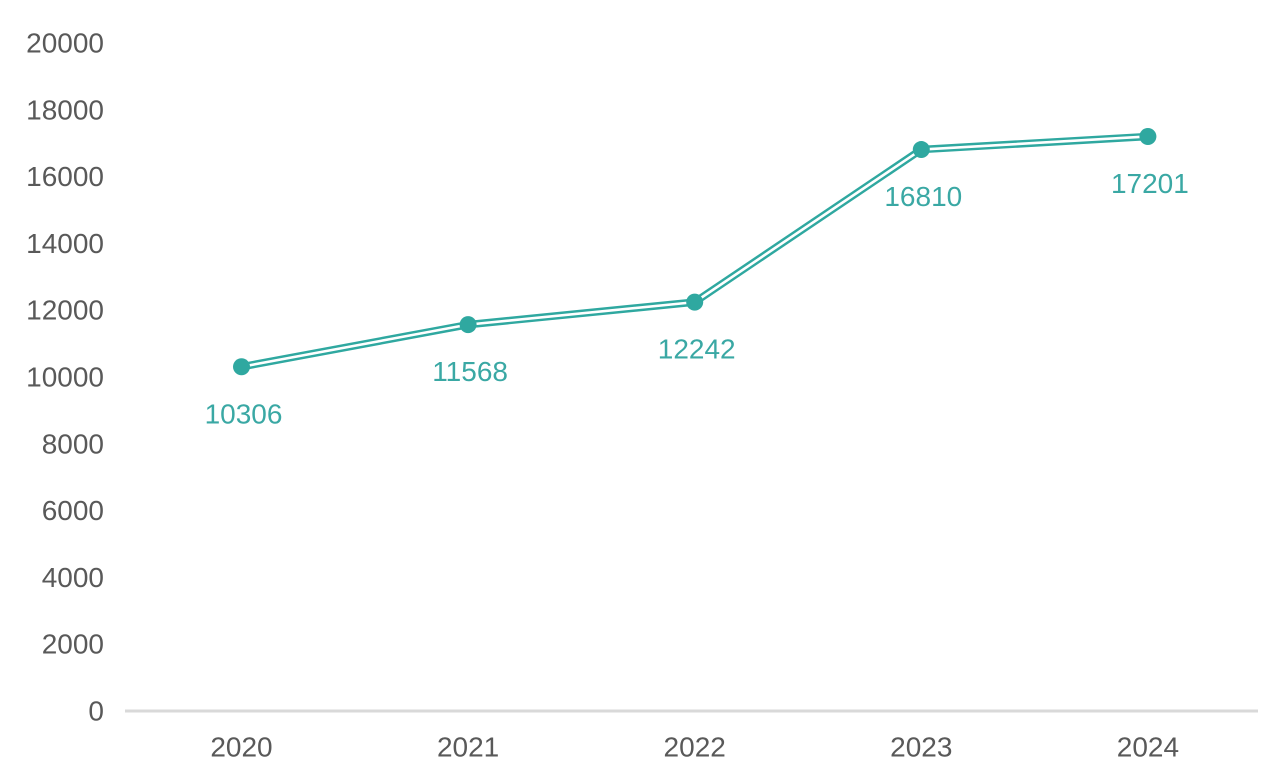 The image size is (1280, 778). Describe the element at coordinates (65, 176) in the screenshot. I see `y-tick-label: 16000` at that location.